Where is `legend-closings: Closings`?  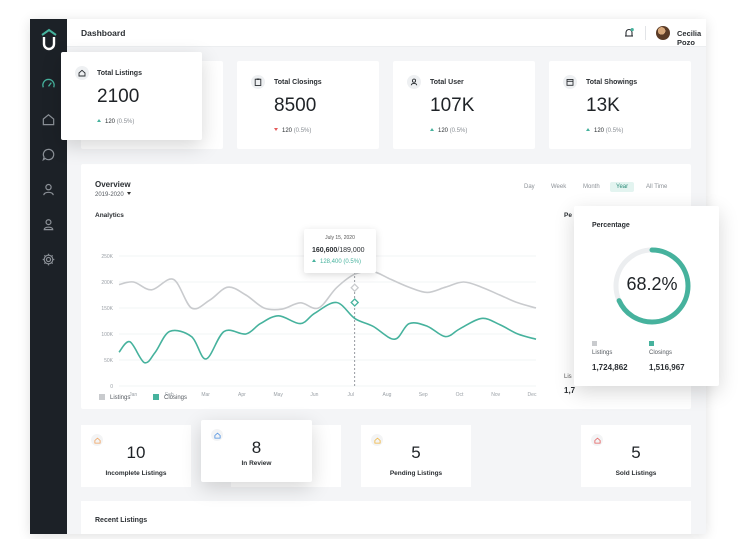 legend-closings: Closings is located at coordinates (170, 397).